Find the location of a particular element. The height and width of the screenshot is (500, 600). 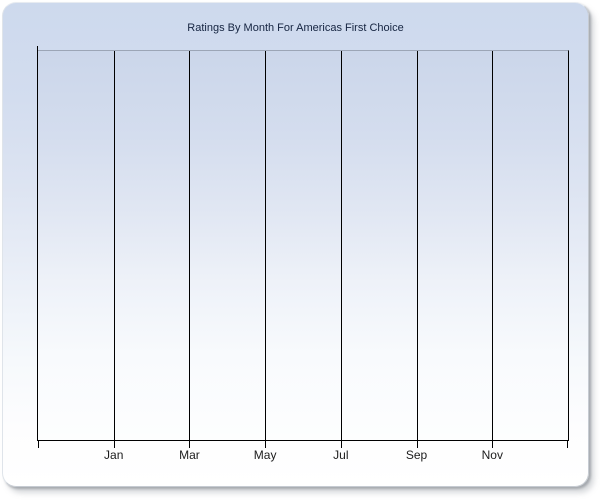

y-axis-line is located at coordinates (37, 48).